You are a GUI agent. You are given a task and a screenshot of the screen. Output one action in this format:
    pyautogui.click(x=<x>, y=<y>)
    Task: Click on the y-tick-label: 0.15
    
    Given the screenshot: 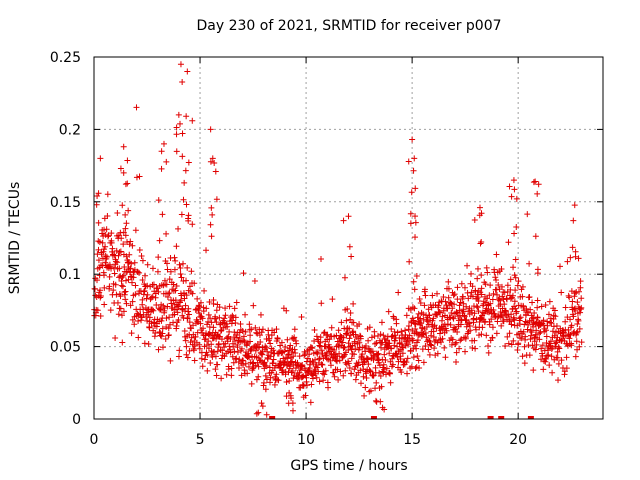 What is the action you would take?
    pyautogui.click(x=65, y=203)
    